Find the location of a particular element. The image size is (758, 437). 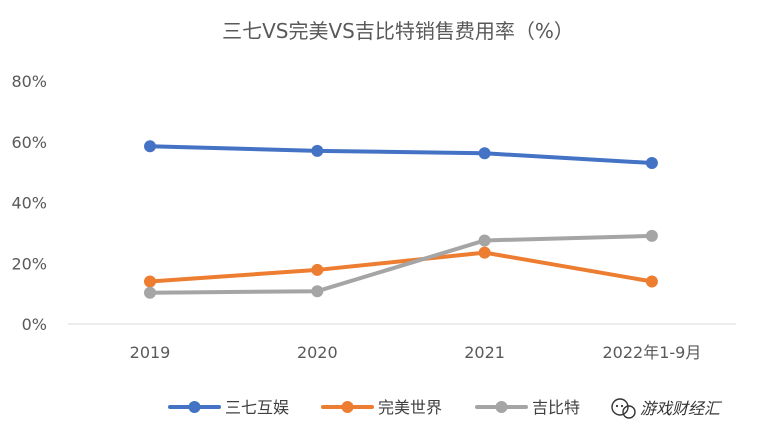

y-axis-ticks: 0% 20% 40% 60% 80% is located at coordinates (29, 203).